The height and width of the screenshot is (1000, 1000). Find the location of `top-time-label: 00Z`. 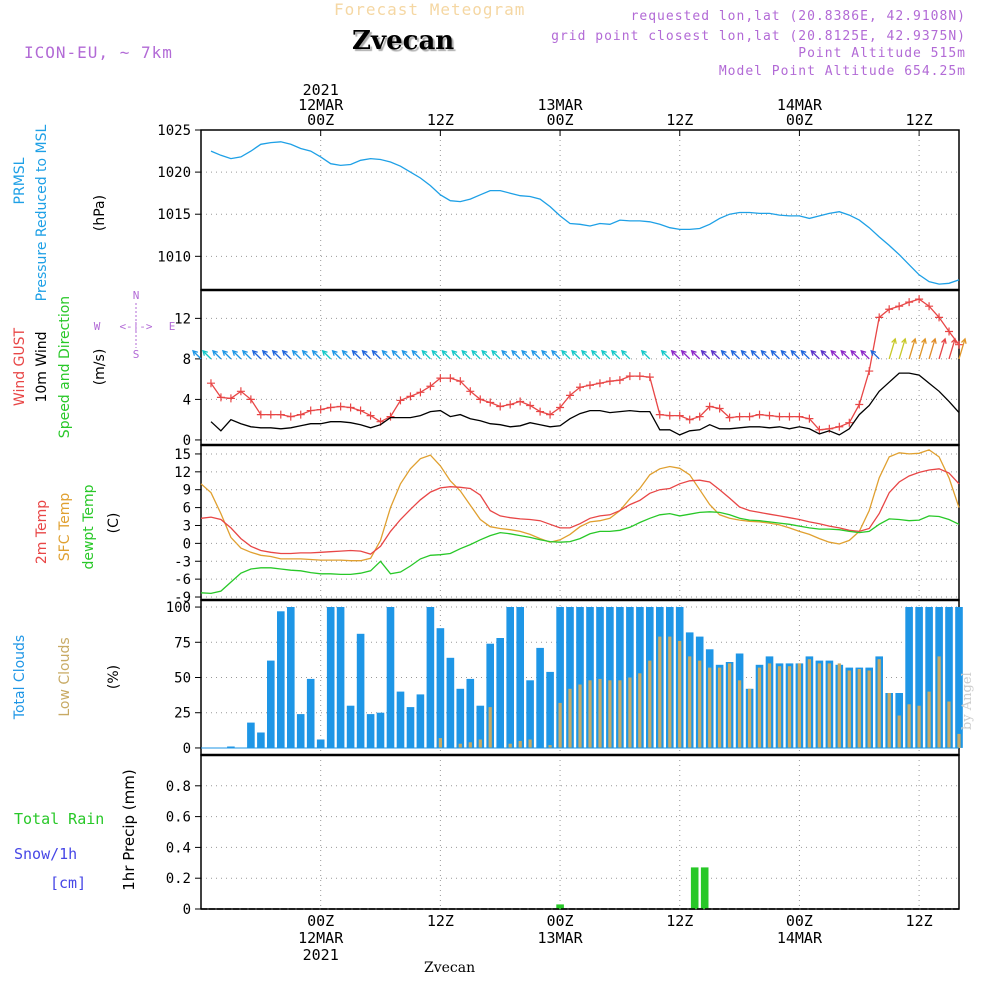

top-time-label: 00Z is located at coordinates (560, 120).